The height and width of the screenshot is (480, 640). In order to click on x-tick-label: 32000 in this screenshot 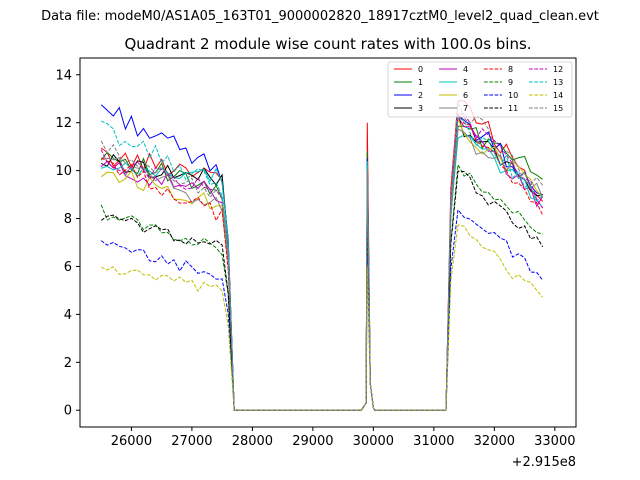, I will do `click(494, 441)`.